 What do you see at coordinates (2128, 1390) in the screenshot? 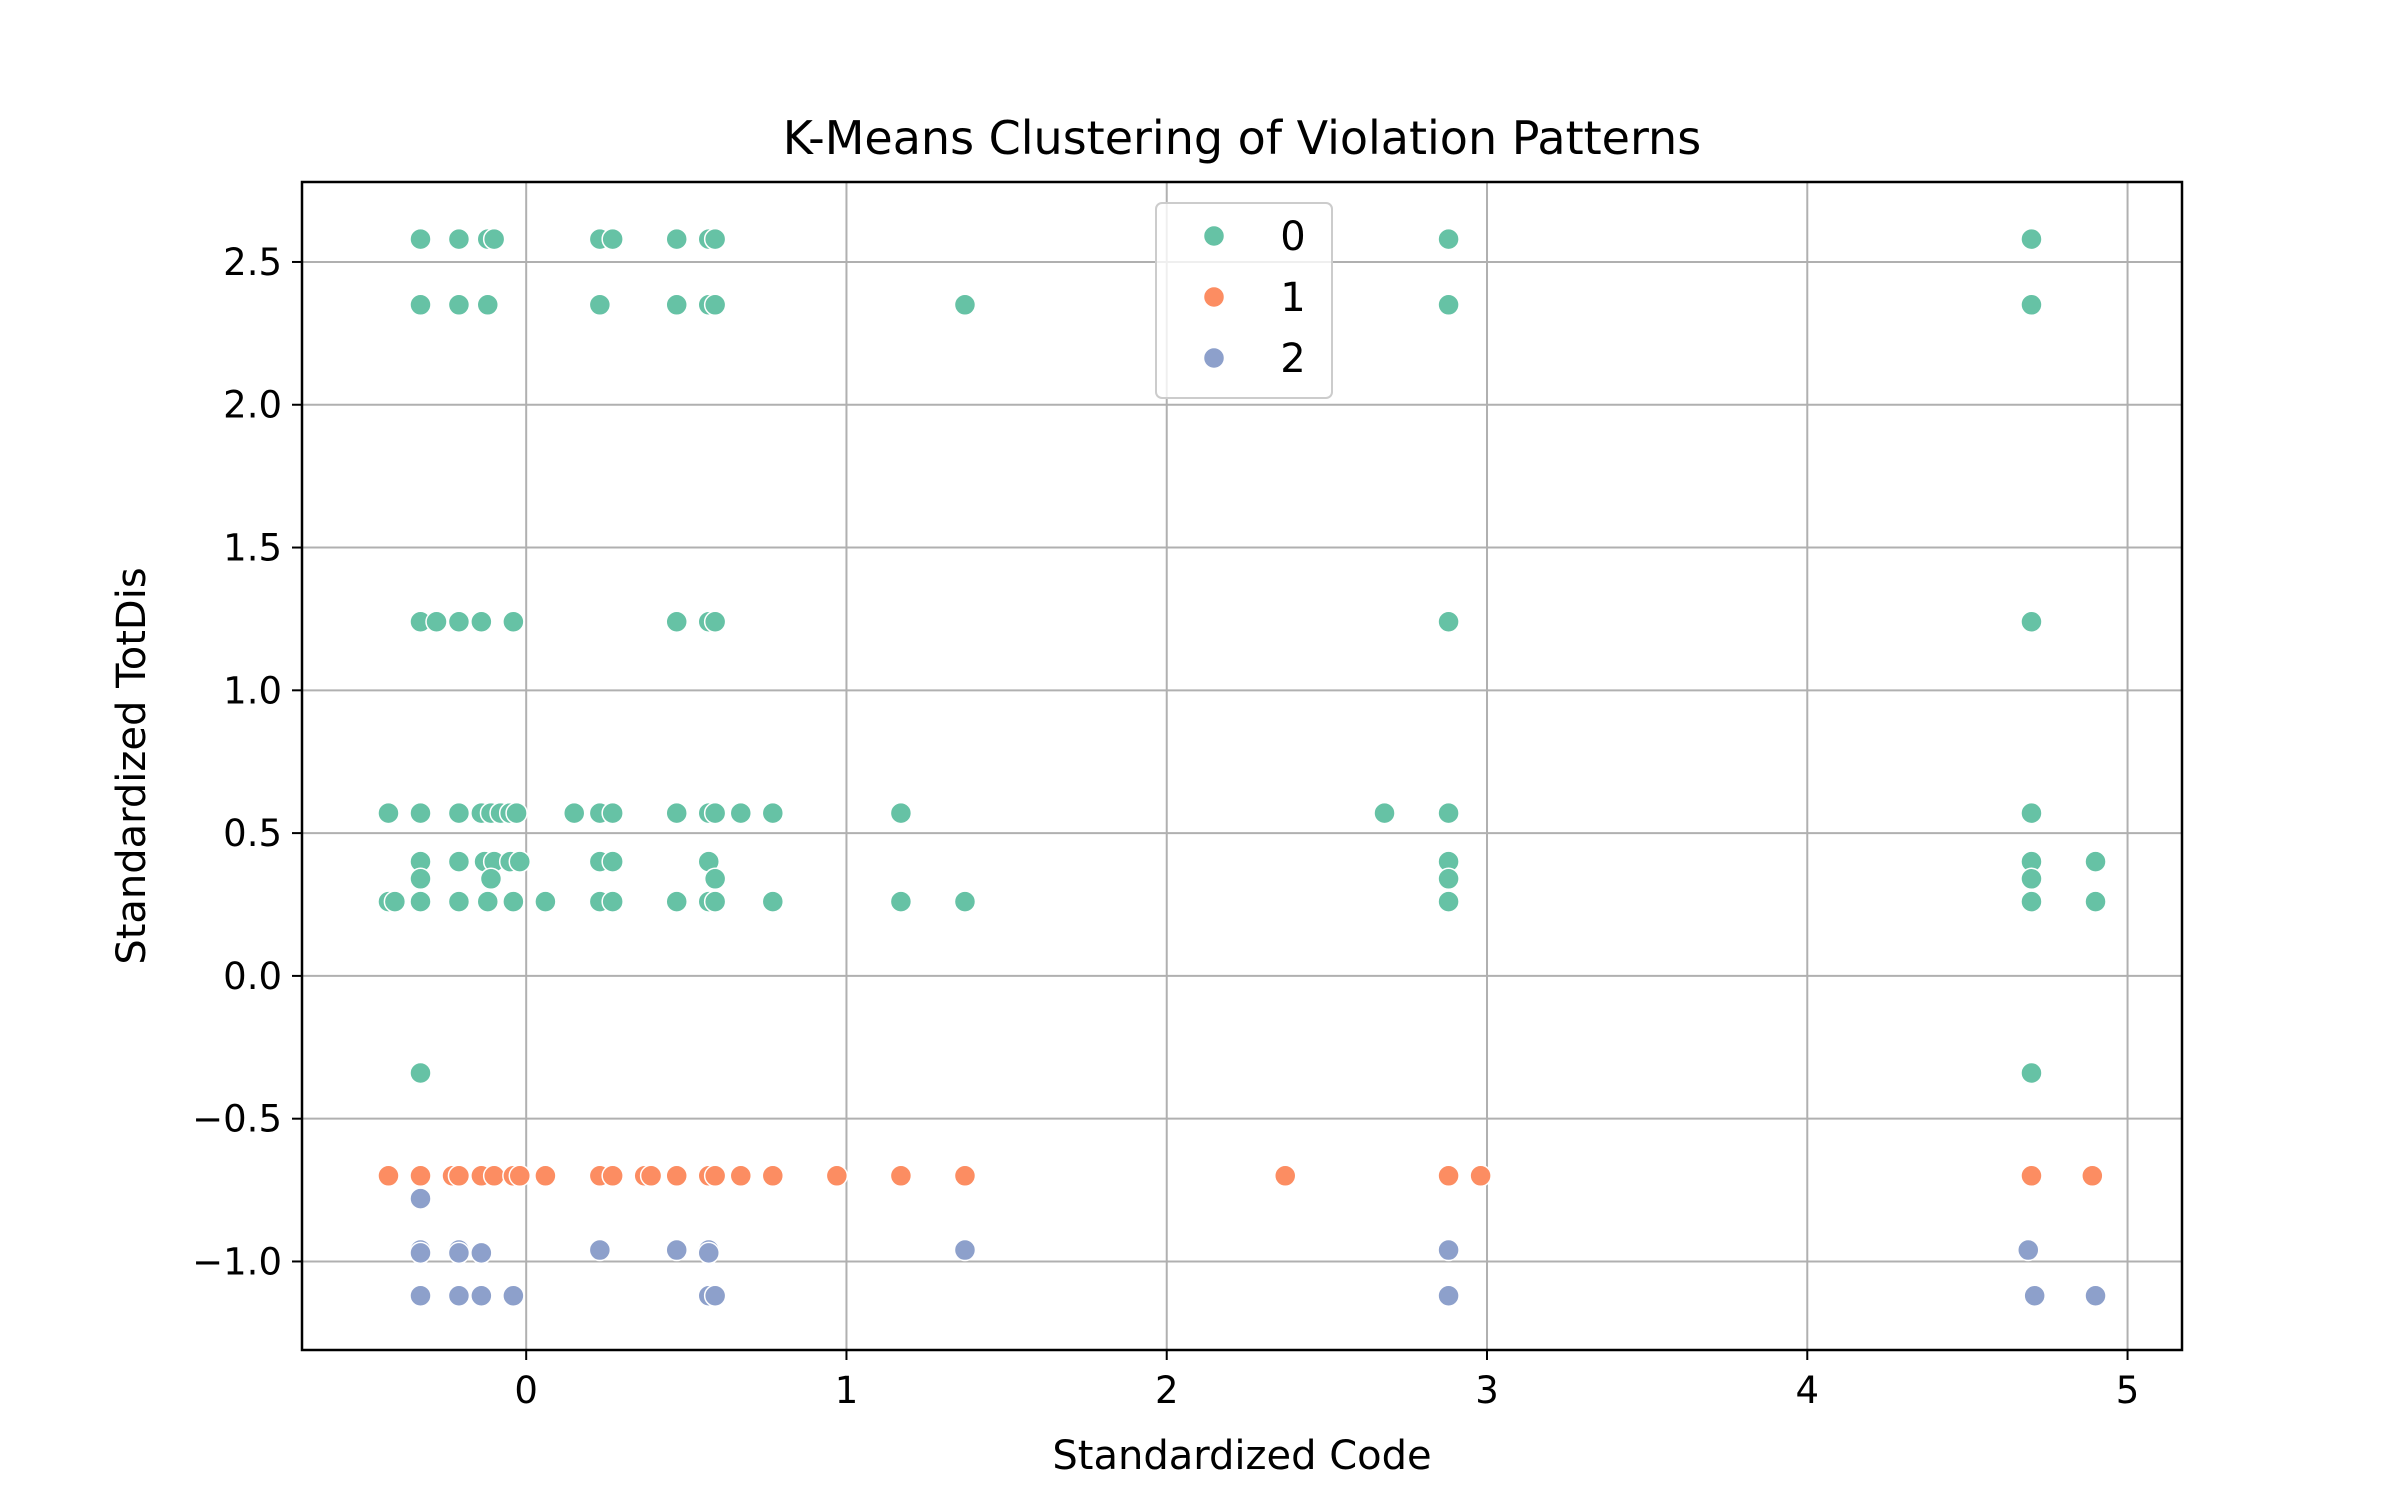
I see `x-tick-label: 5` at bounding box center [2128, 1390].